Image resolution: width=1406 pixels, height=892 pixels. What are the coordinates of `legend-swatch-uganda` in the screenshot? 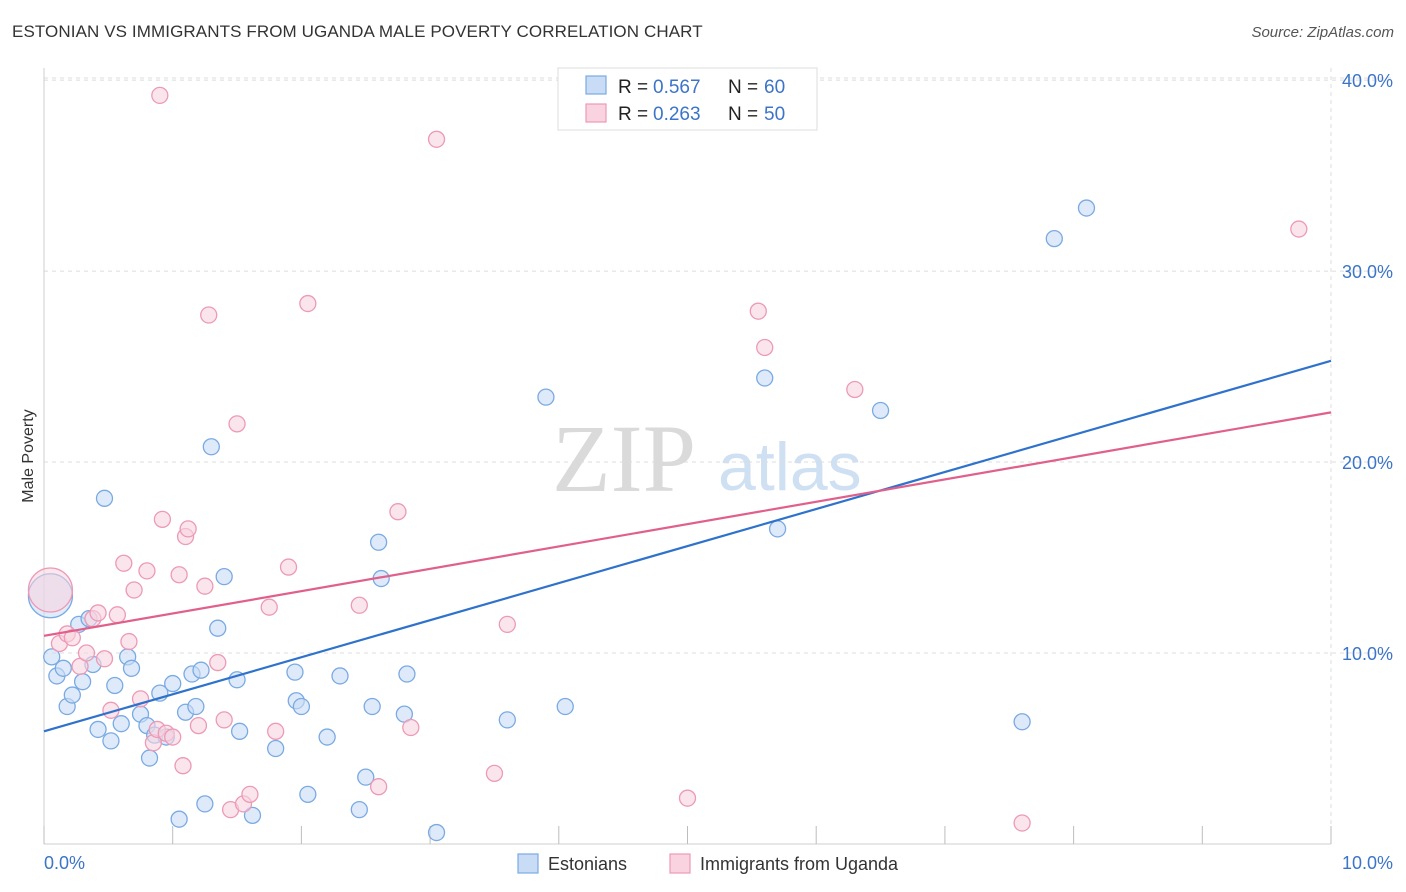 It's located at (680, 863).